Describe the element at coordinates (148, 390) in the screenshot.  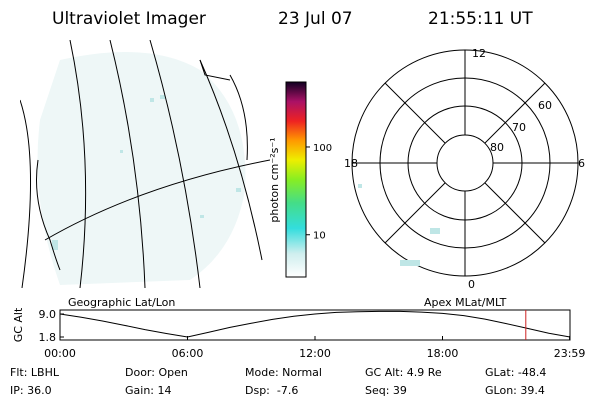
I see `info-field: Gain: 14` at that location.